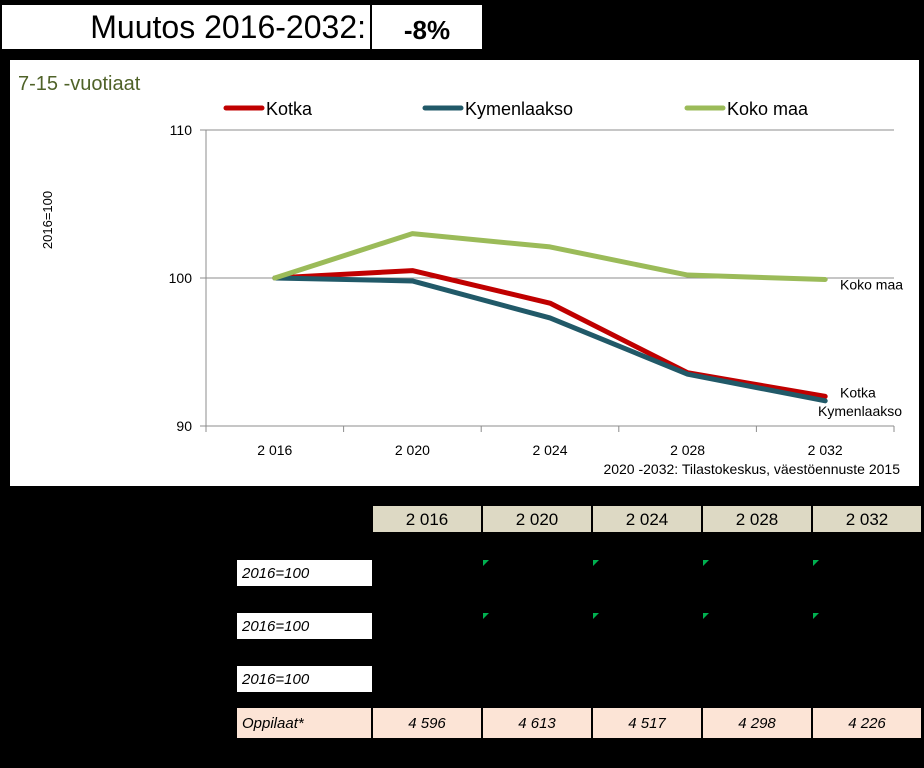 Image resolution: width=924 pixels, height=768 pixels. What do you see at coordinates (537, 723) in the screenshot?
I see `pupils-value: 4 613` at bounding box center [537, 723].